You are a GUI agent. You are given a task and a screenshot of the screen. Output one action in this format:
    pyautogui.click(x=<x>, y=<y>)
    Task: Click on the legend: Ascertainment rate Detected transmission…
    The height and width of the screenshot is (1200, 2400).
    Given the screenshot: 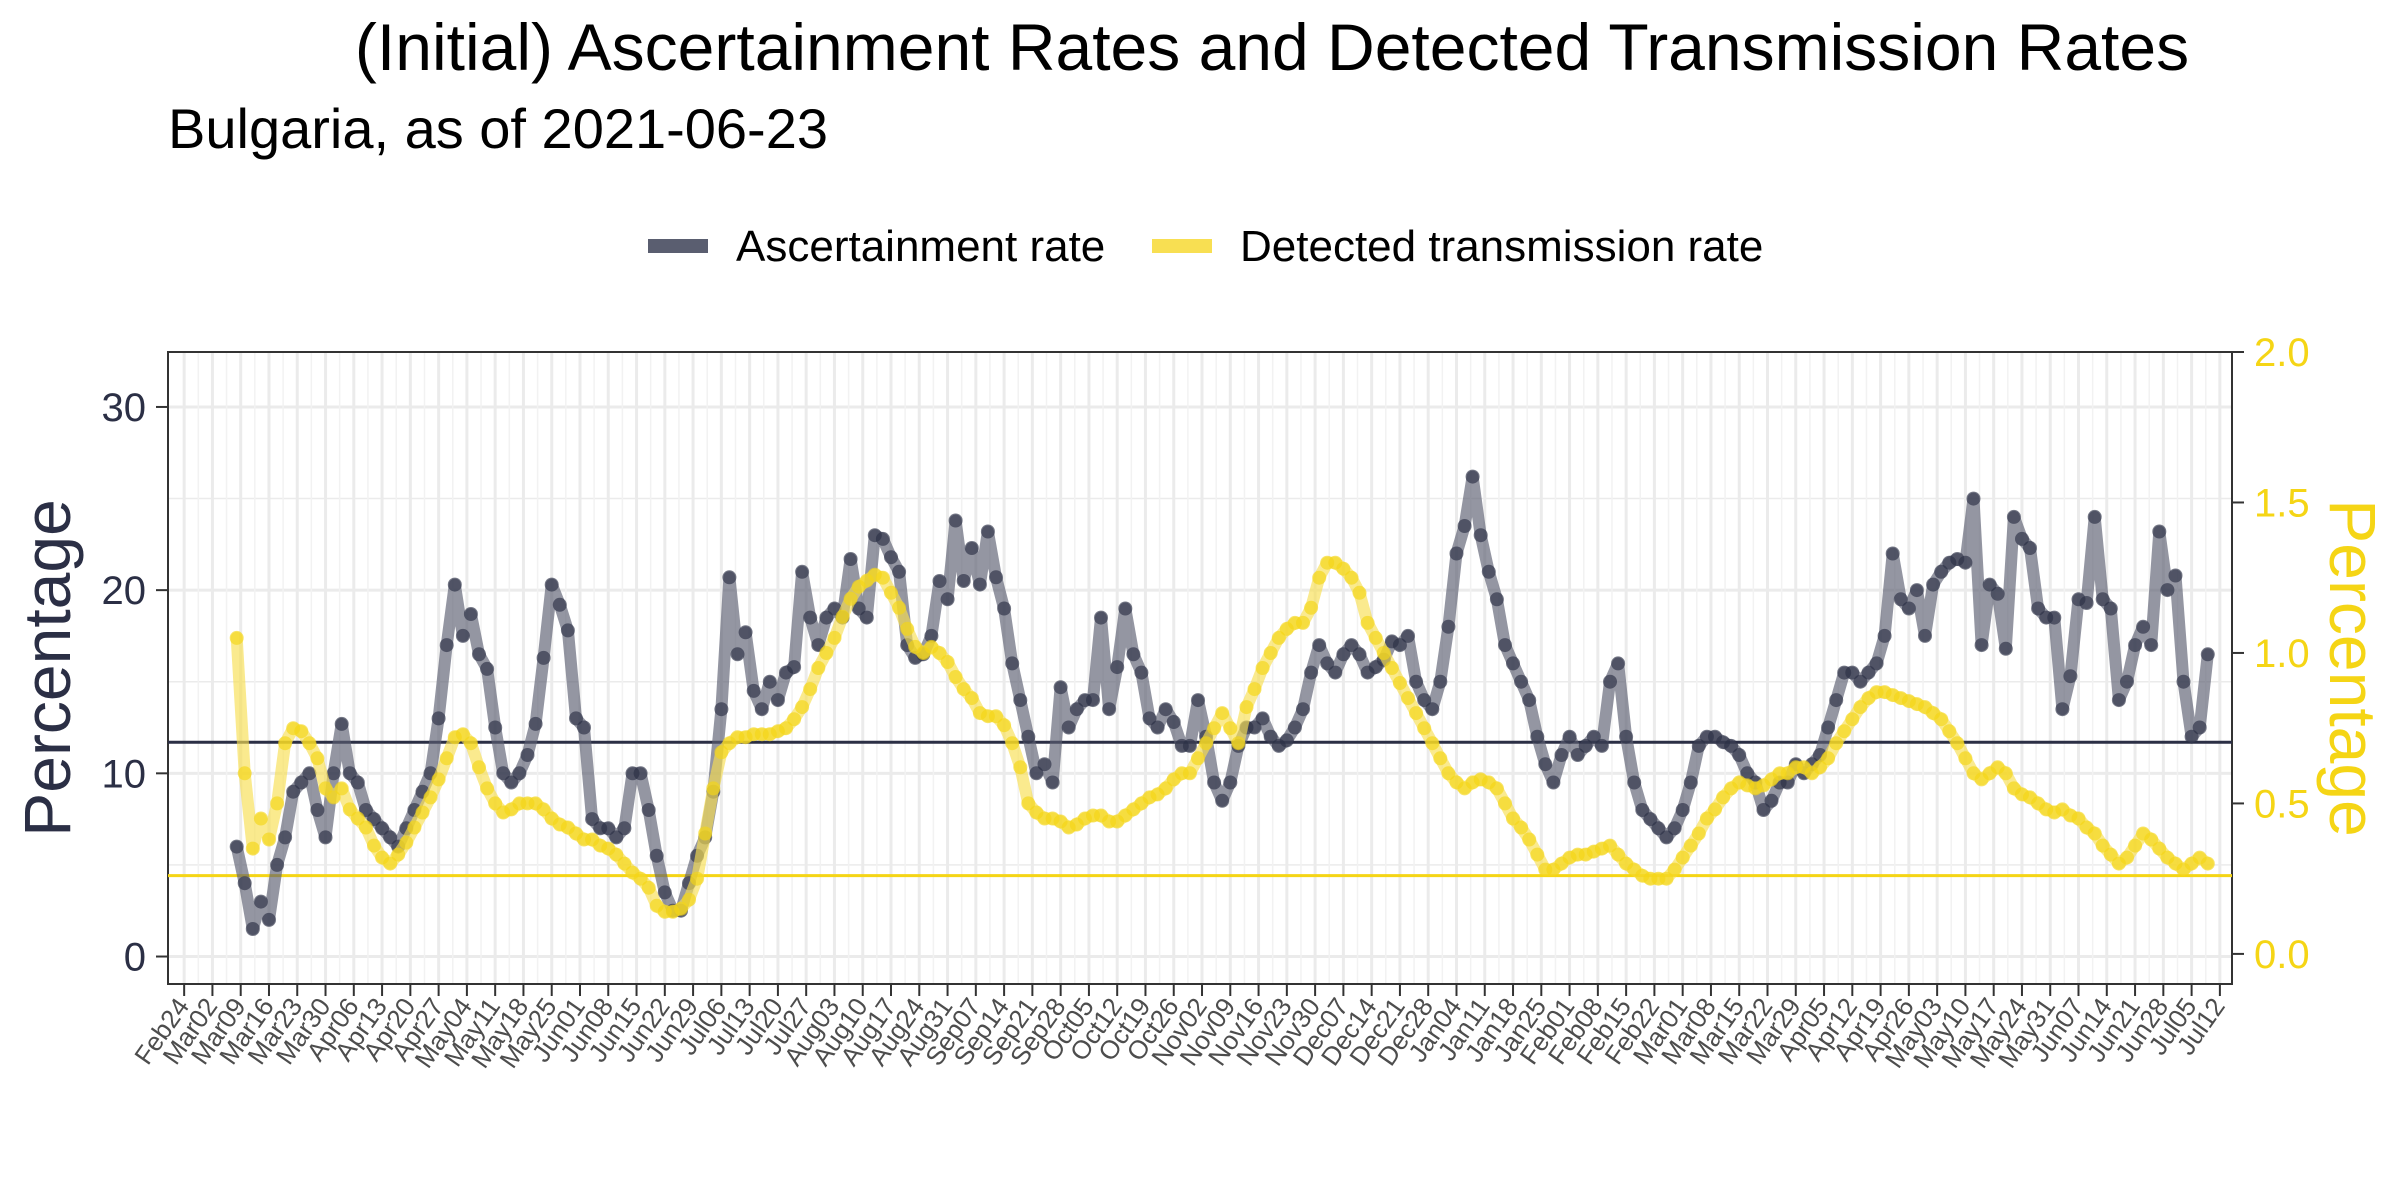 What is the action you would take?
    pyautogui.click(x=1205, y=246)
    